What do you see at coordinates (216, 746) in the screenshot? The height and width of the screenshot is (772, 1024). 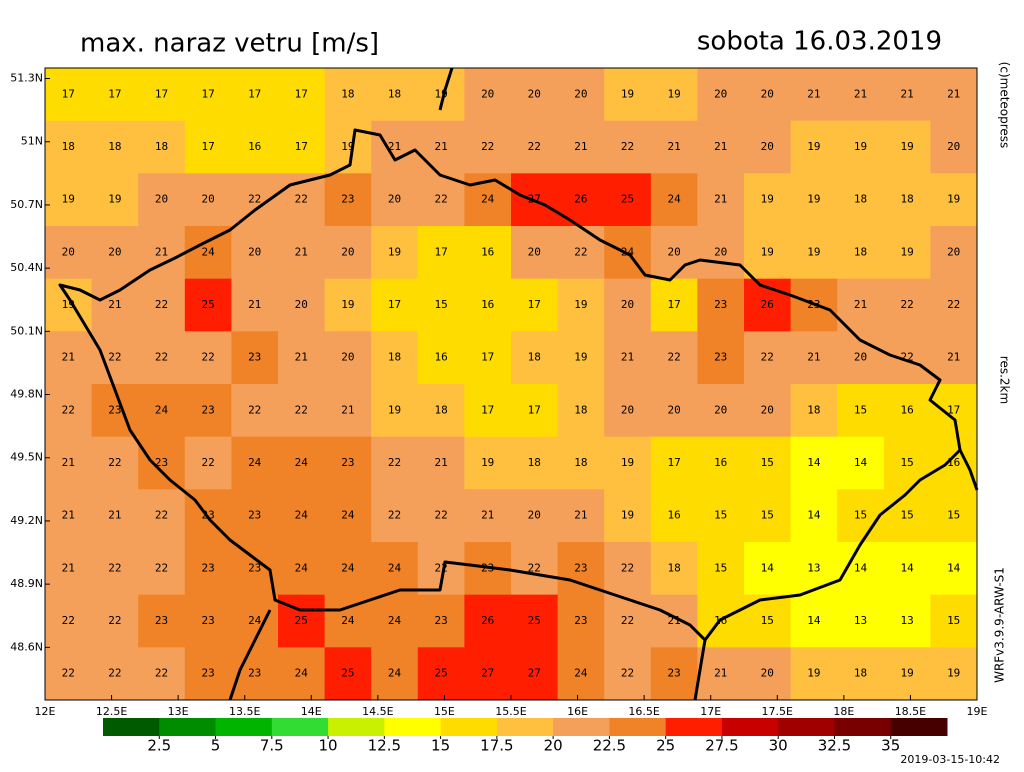 I see `colorbar-label: 5` at bounding box center [216, 746].